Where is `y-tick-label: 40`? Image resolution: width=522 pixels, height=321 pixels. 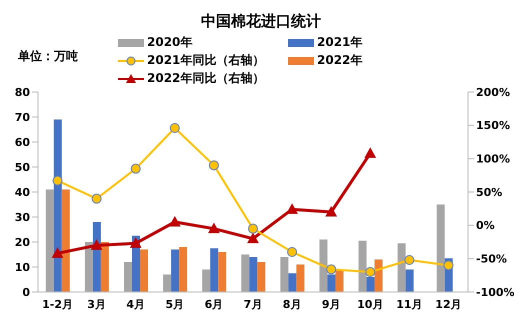
y-tick-label: 40 is located at coordinates (22, 192).